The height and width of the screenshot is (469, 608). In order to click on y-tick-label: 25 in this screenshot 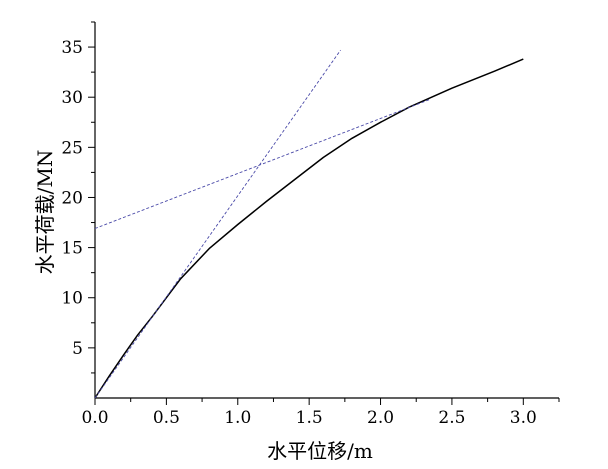, I will do `click(72, 148)`.